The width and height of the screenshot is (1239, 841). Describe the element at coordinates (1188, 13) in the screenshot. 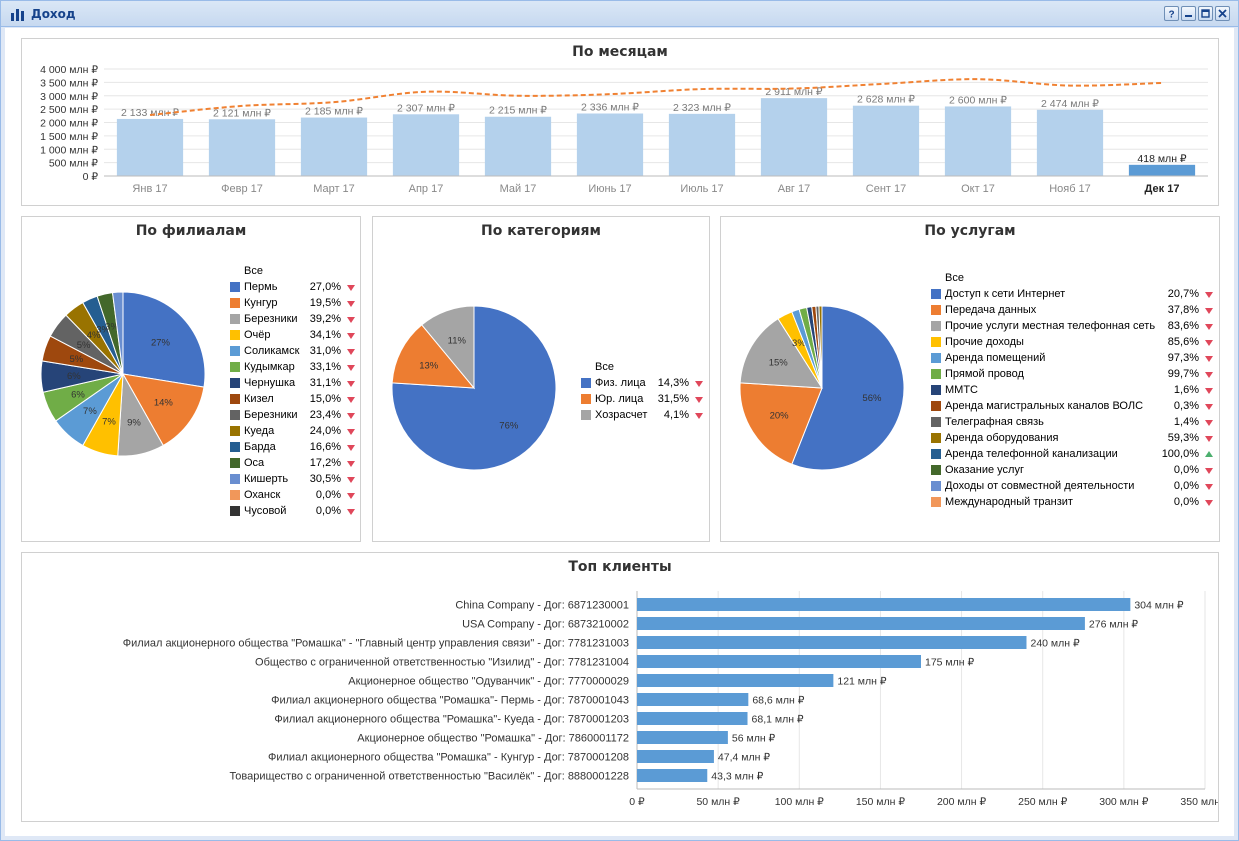

I see `minimize-icon` at that location.